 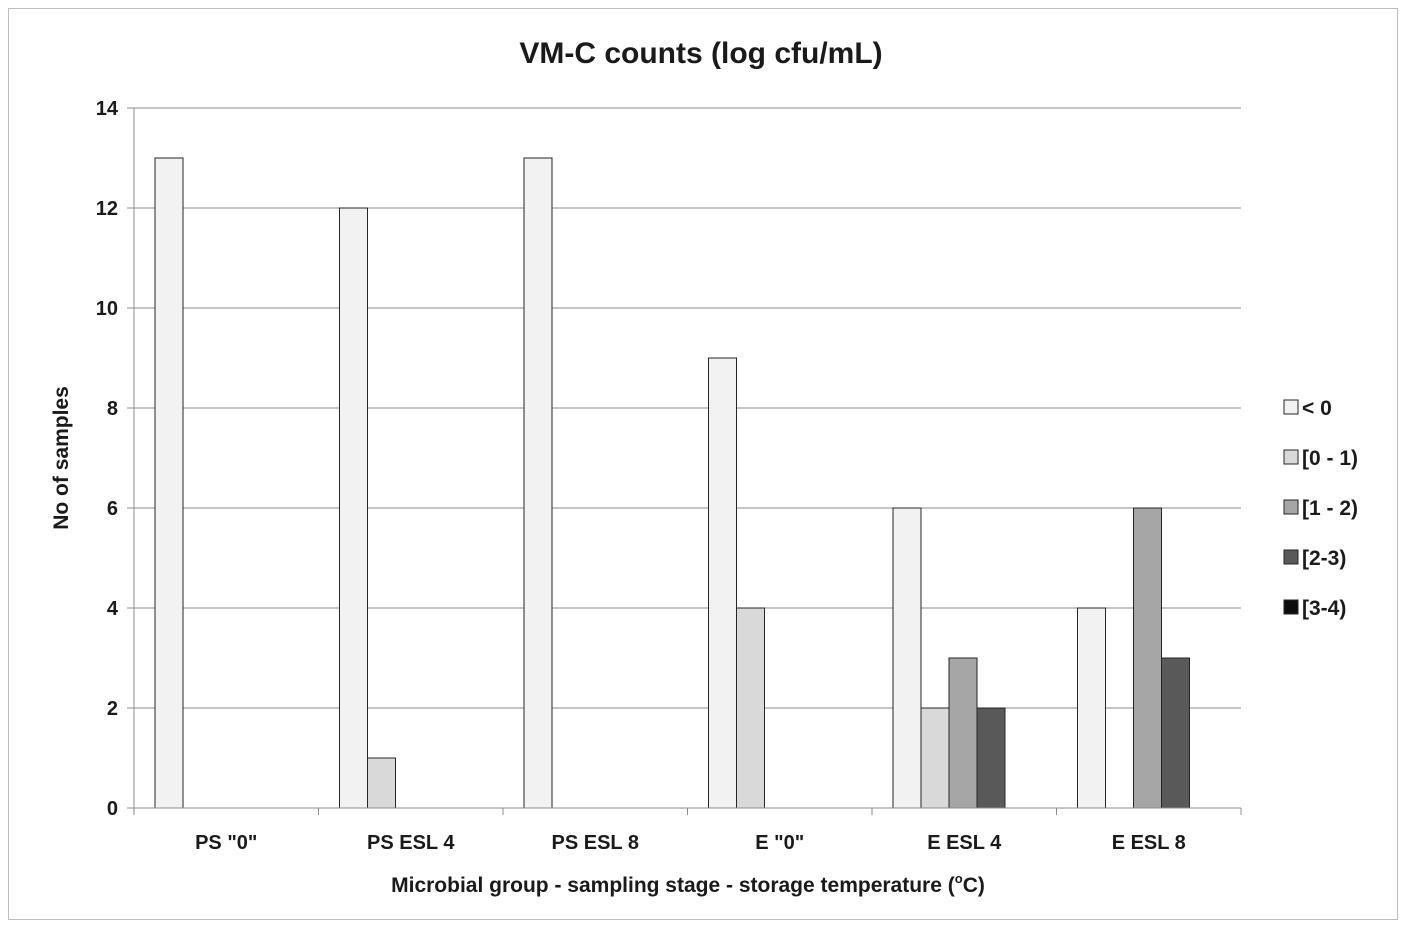 What do you see at coordinates (959, 878) in the screenshot?
I see `x-axis-title-degree: o` at bounding box center [959, 878].